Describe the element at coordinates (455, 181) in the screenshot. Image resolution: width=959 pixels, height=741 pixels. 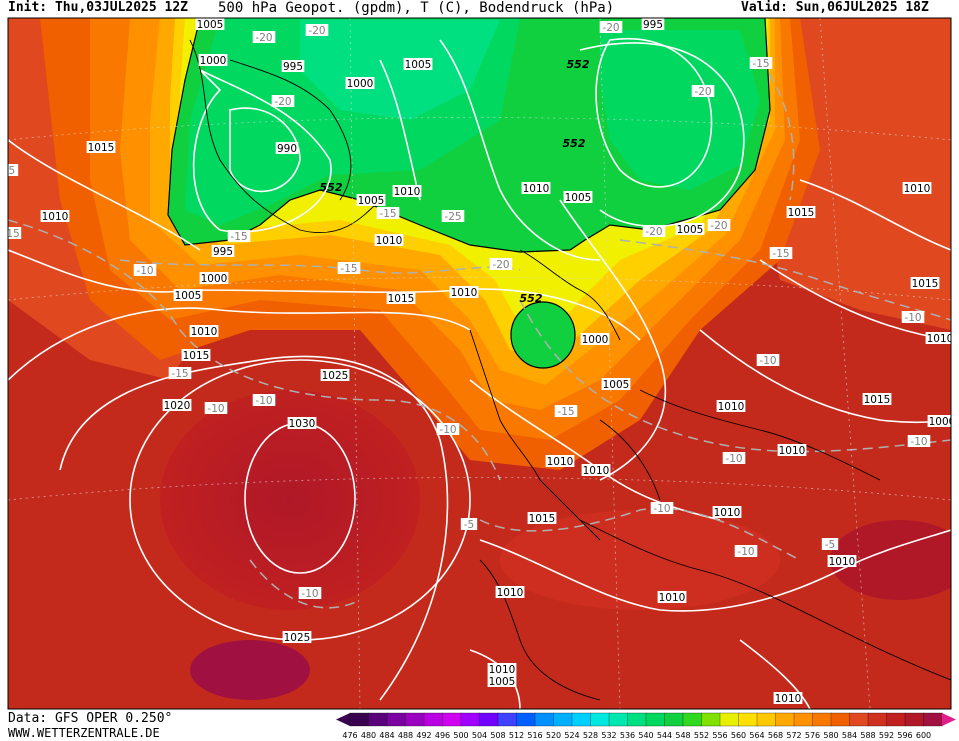
I see `geopotential-labels: 552 552 552 552` at that location.